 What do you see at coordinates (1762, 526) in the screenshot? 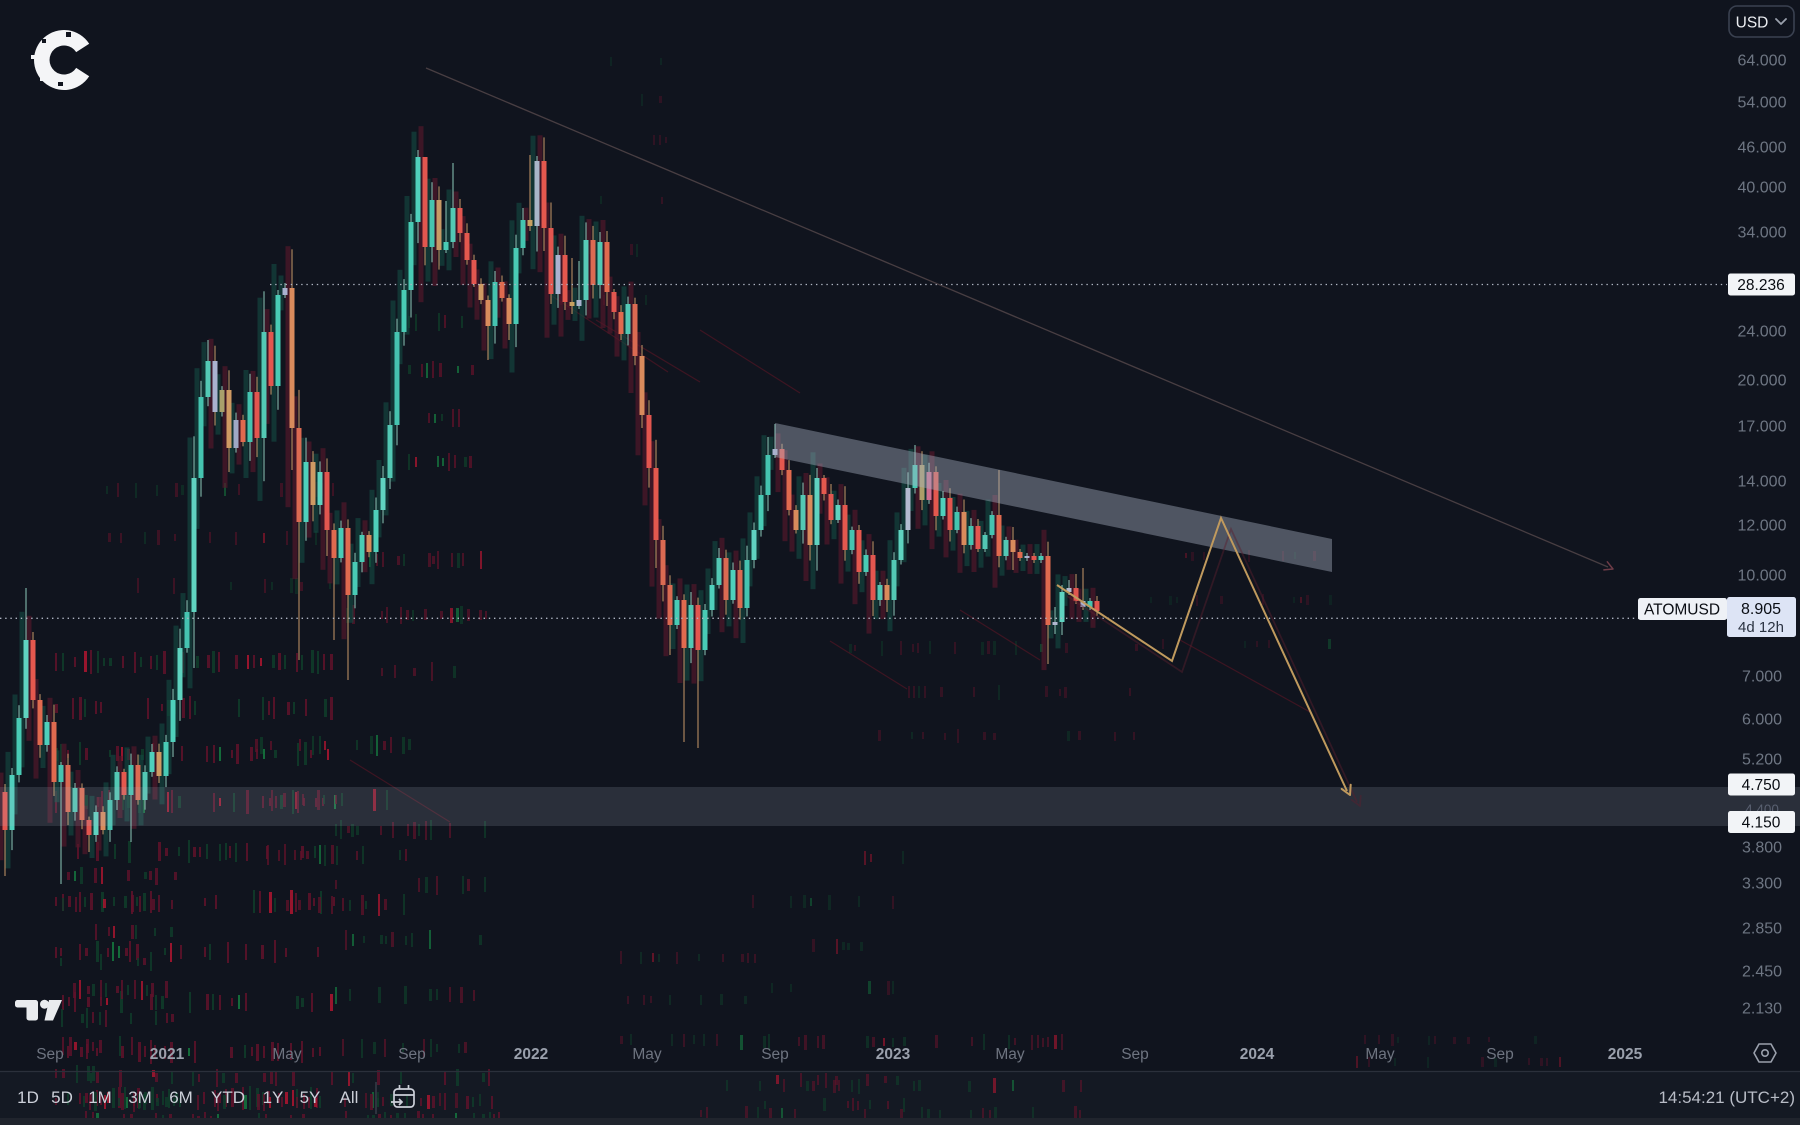
I see `svg-text: 12.000` at bounding box center [1762, 526].